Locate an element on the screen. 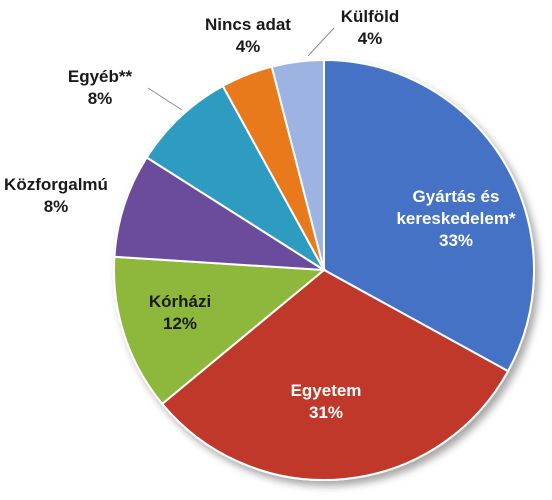 This screenshot has height=500, width=552. leader-line-egyeb is located at coordinates (165, 99).